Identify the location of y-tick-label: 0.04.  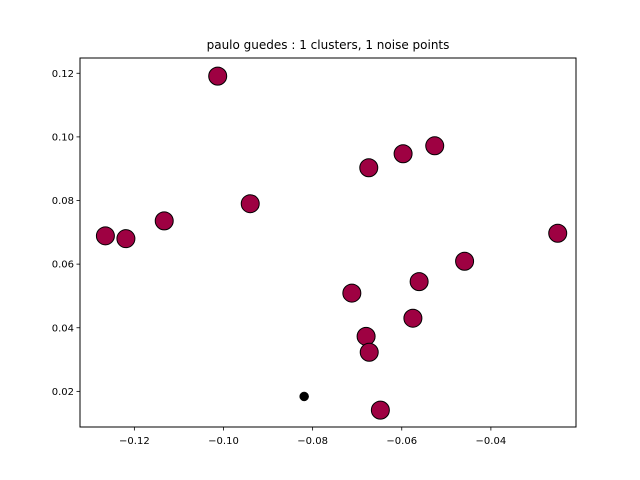
(63, 328).